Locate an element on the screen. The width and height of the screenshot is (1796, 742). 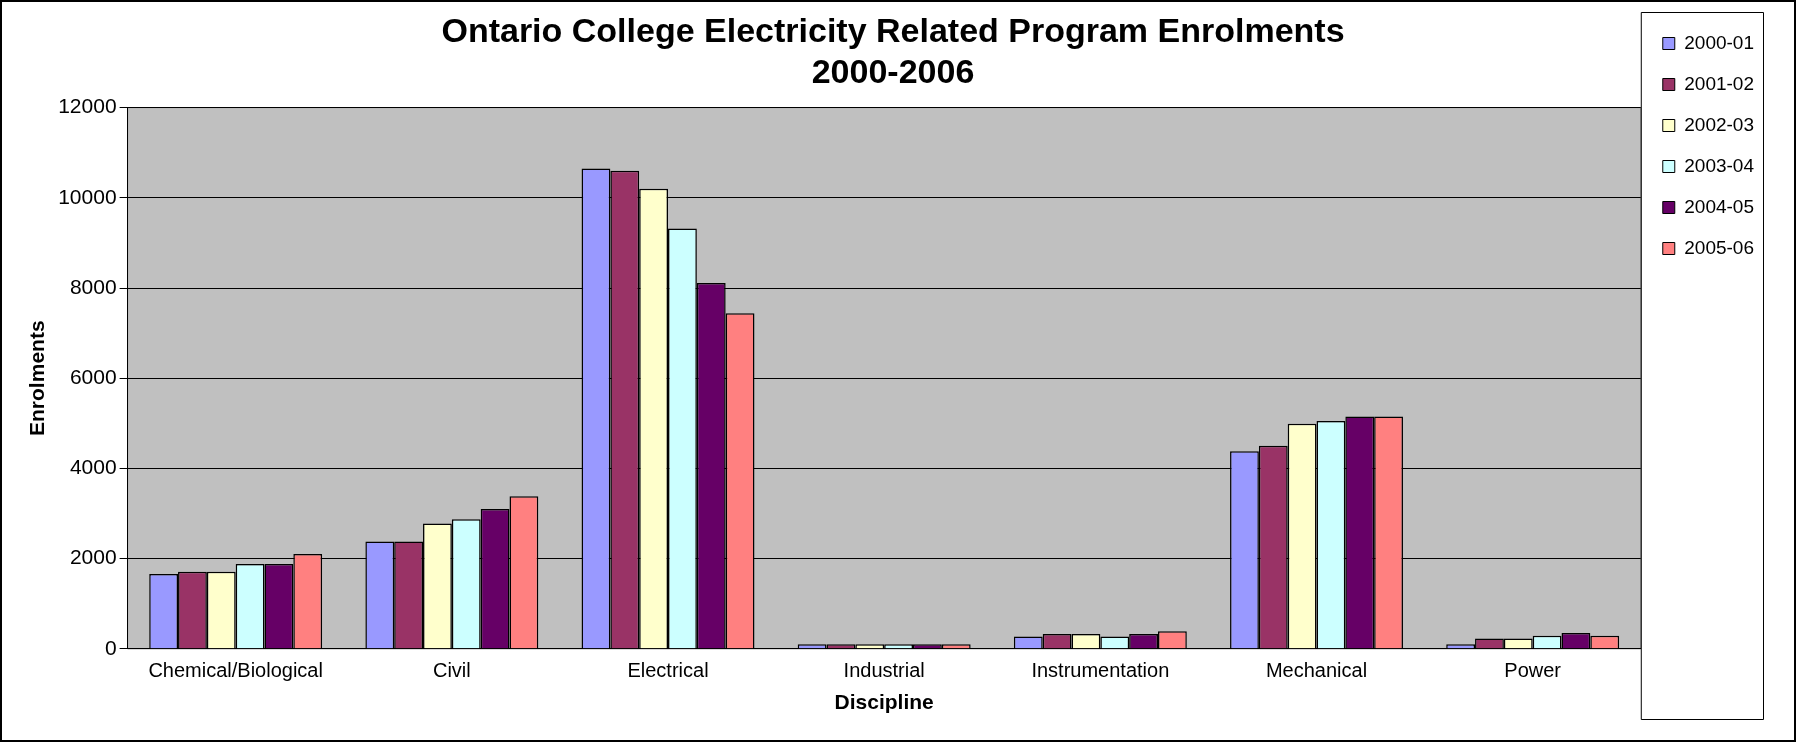
legend-label: 2003-04 is located at coordinates (1719, 165).